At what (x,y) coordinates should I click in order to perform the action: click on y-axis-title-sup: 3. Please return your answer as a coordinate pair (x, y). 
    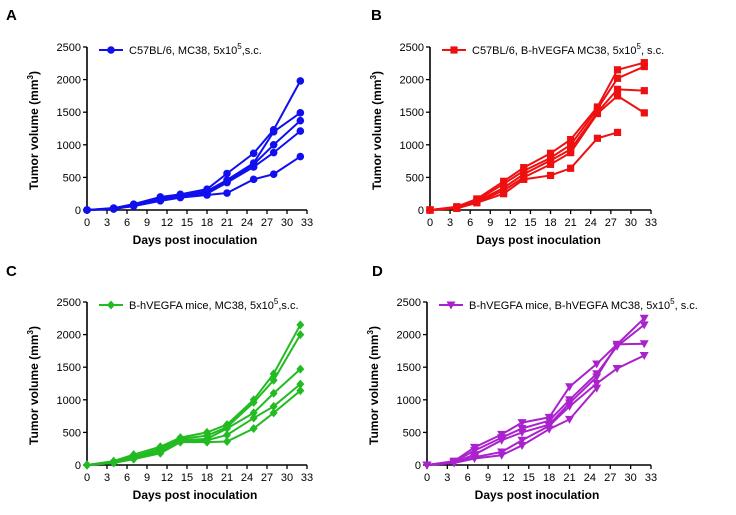
    Looking at the image, I should click on (30, 331).